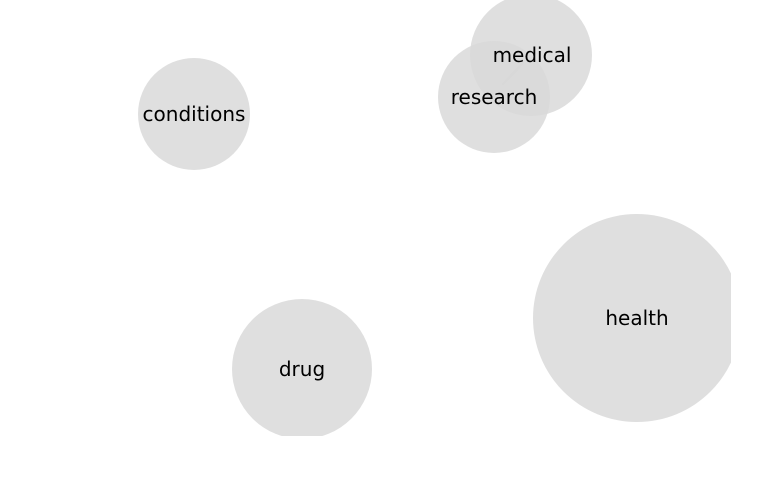 This screenshot has height=500, width=768. I want to click on node-conditions-label: conditions, so click(194, 114).